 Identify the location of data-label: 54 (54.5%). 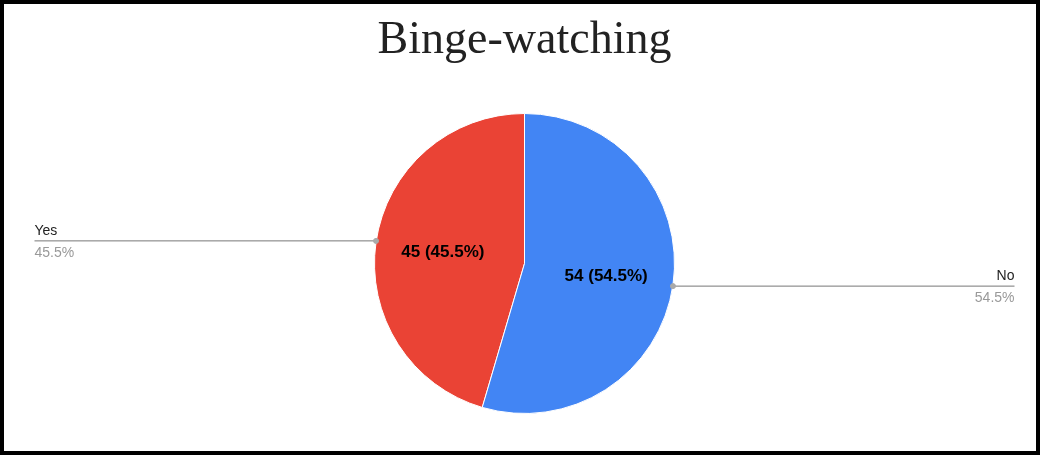
(606, 276).